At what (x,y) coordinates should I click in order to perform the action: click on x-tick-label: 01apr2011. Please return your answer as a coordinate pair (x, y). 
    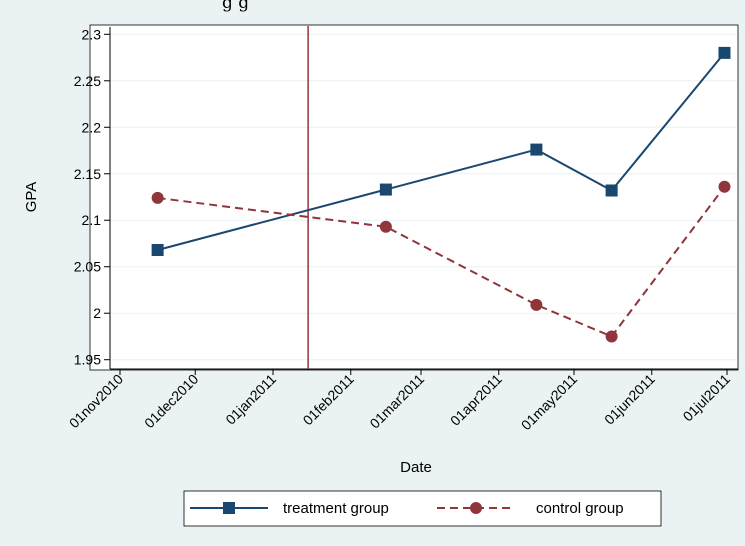
    Looking at the image, I should click on (476, 400).